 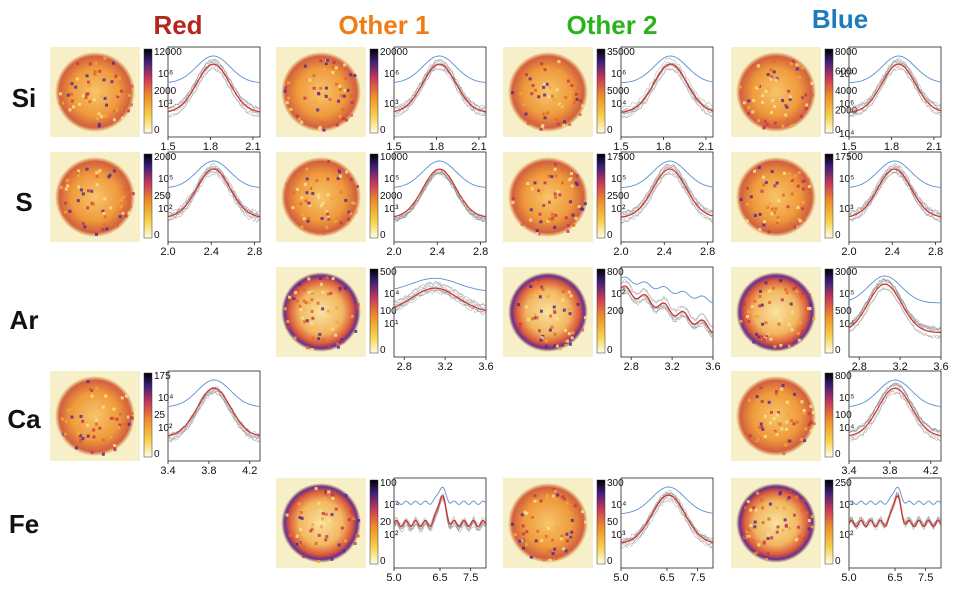 What do you see at coordinates (470, 578) in the screenshot?
I see `x-tick-label: 7.5` at bounding box center [470, 578].